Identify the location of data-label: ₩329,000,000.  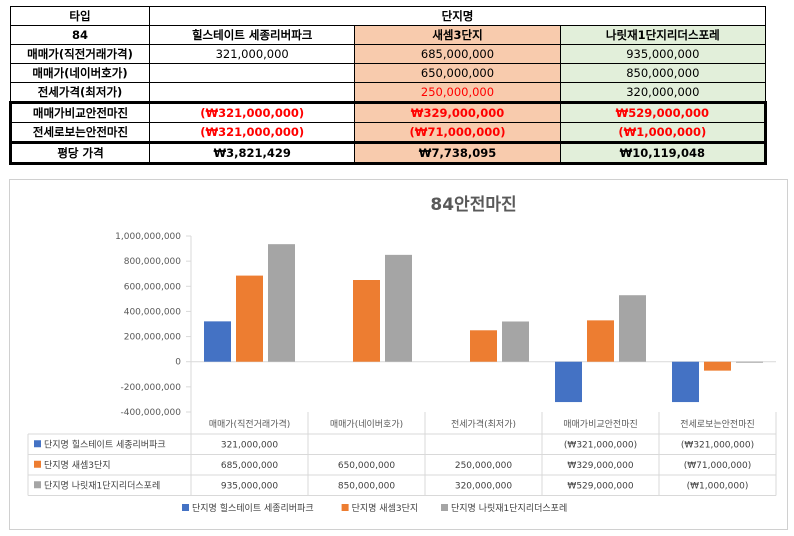
(600, 466).